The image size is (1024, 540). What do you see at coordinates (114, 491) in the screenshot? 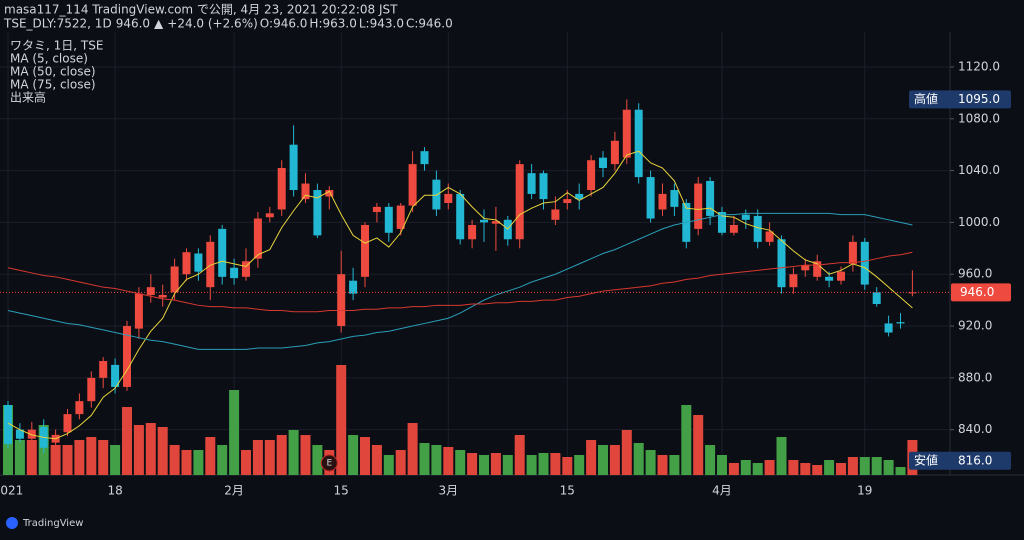
I see `x-tick-label: 18` at bounding box center [114, 491].